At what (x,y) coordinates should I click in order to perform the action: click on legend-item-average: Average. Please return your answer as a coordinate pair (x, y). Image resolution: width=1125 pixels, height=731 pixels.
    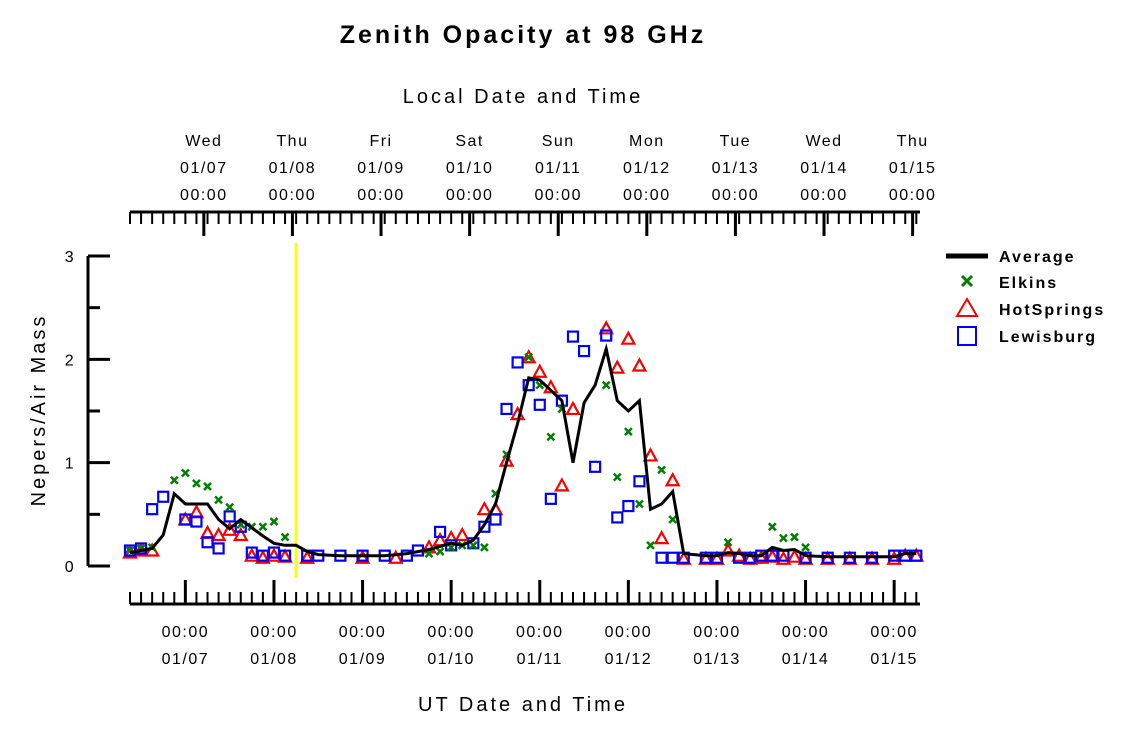
    Looking at the image, I should click on (1011, 257).